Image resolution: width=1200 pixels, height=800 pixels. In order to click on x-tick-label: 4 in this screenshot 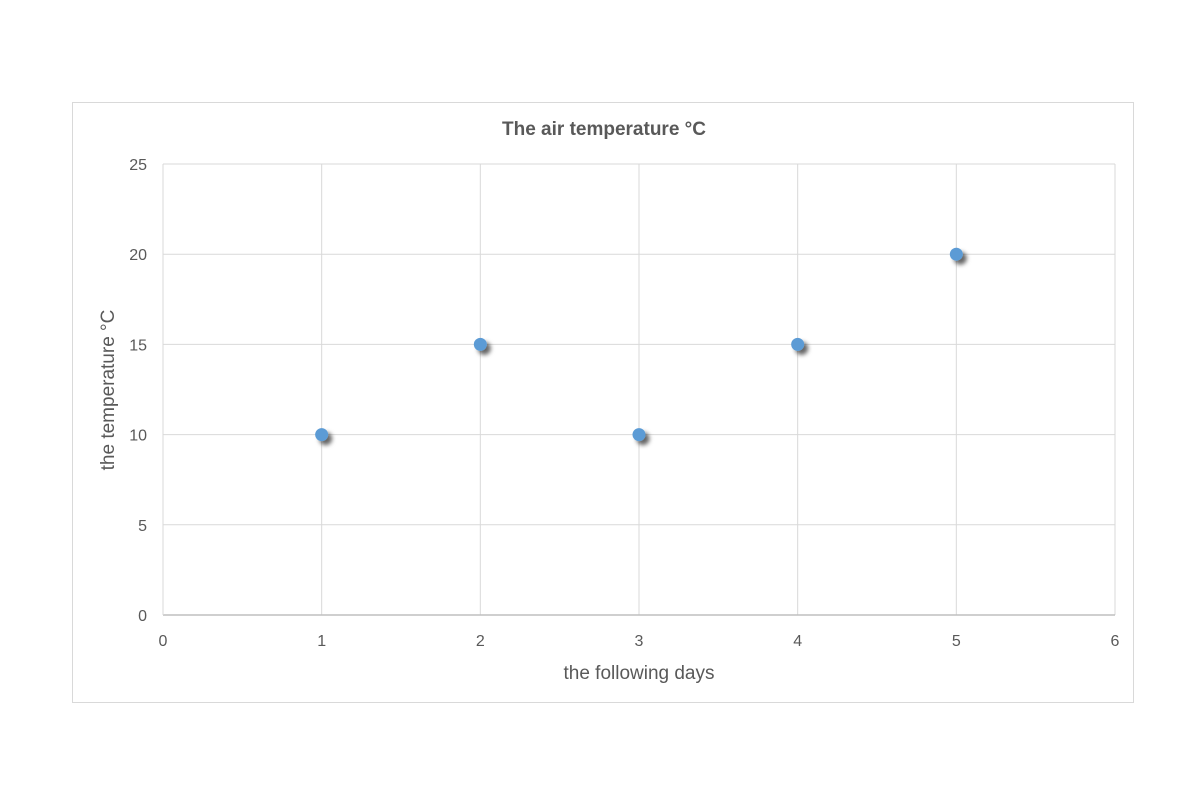, I will do `click(797, 641)`.